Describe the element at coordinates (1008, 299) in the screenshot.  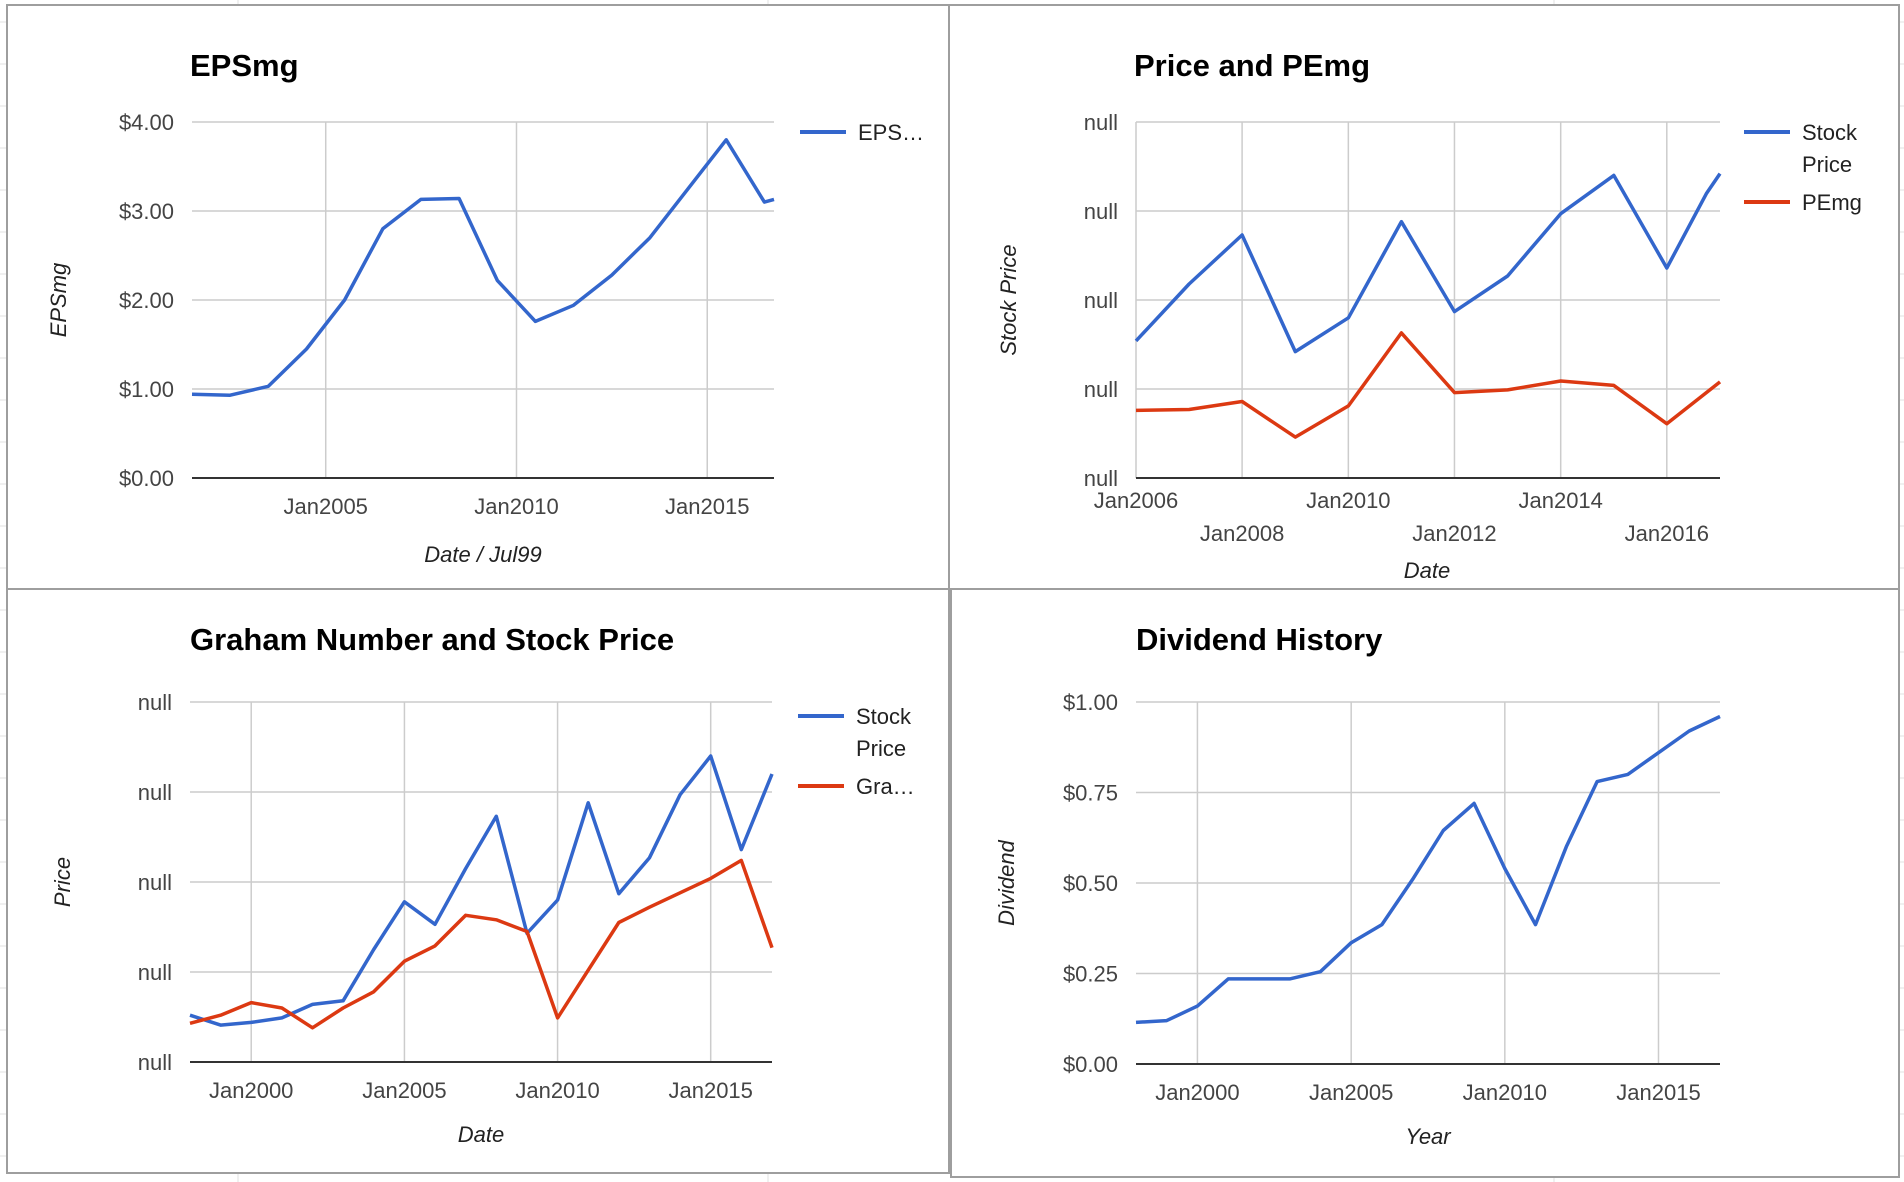
I see `price-pemg-y-axis-title: Stock Price` at that location.